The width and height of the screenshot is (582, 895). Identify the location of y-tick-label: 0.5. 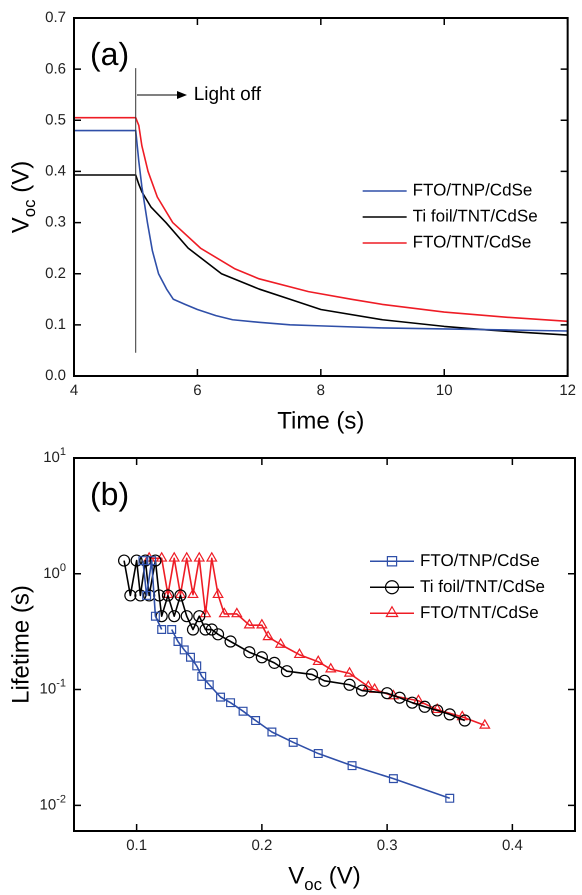
(55, 119).